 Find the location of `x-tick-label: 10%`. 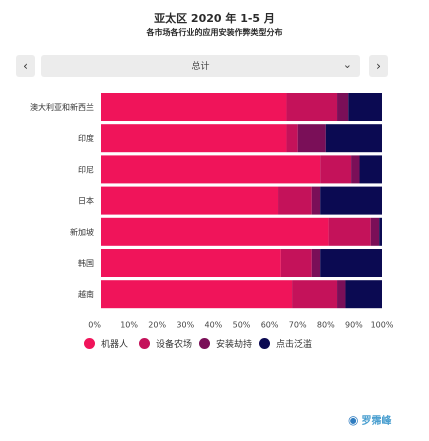

x-tick-label: 10% is located at coordinates (129, 324).